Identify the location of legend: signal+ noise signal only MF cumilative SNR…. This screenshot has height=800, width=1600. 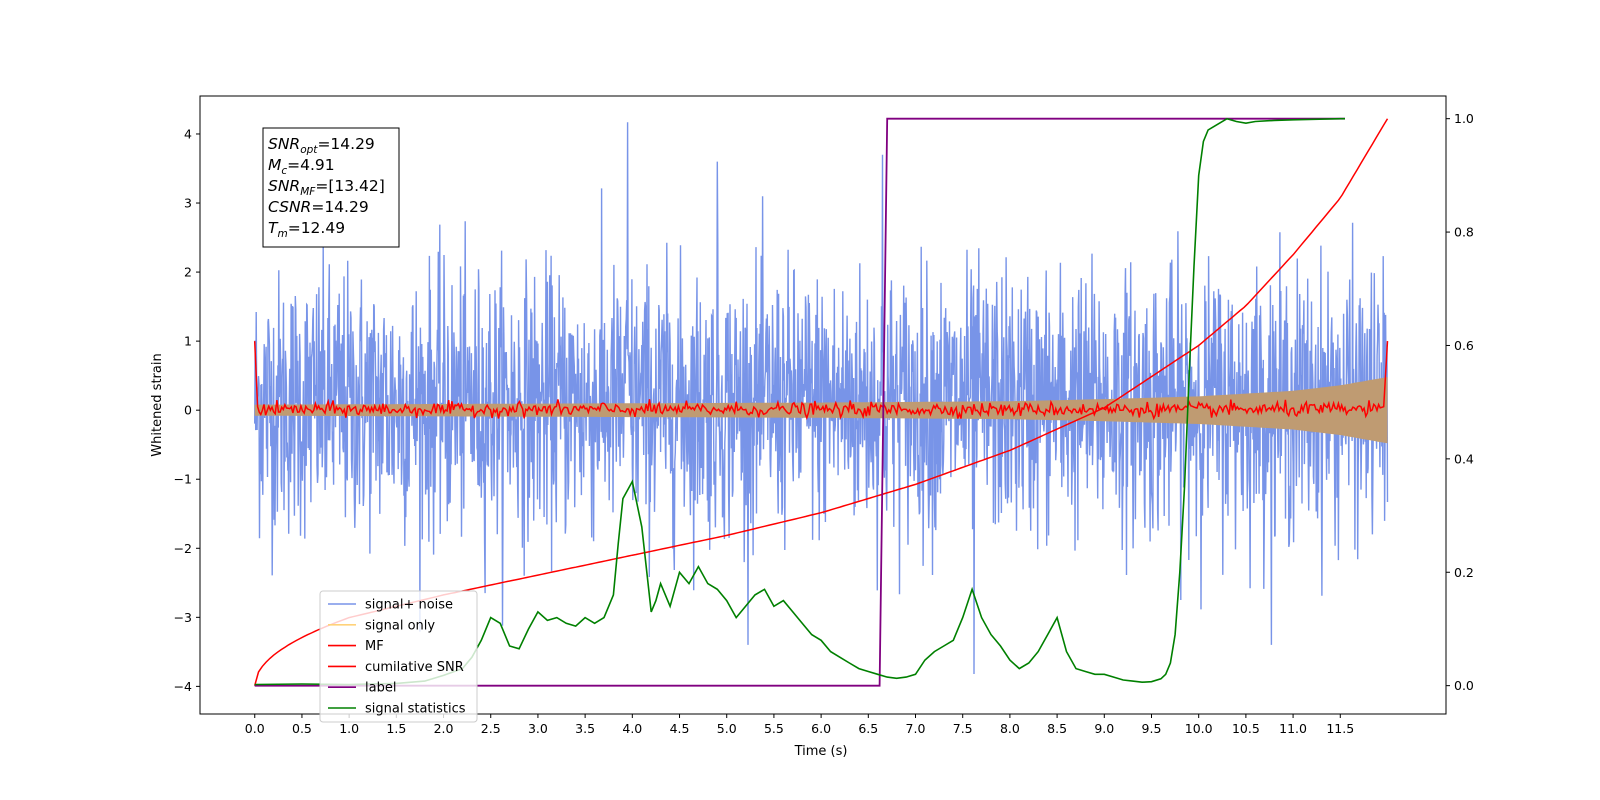
(398, 656).